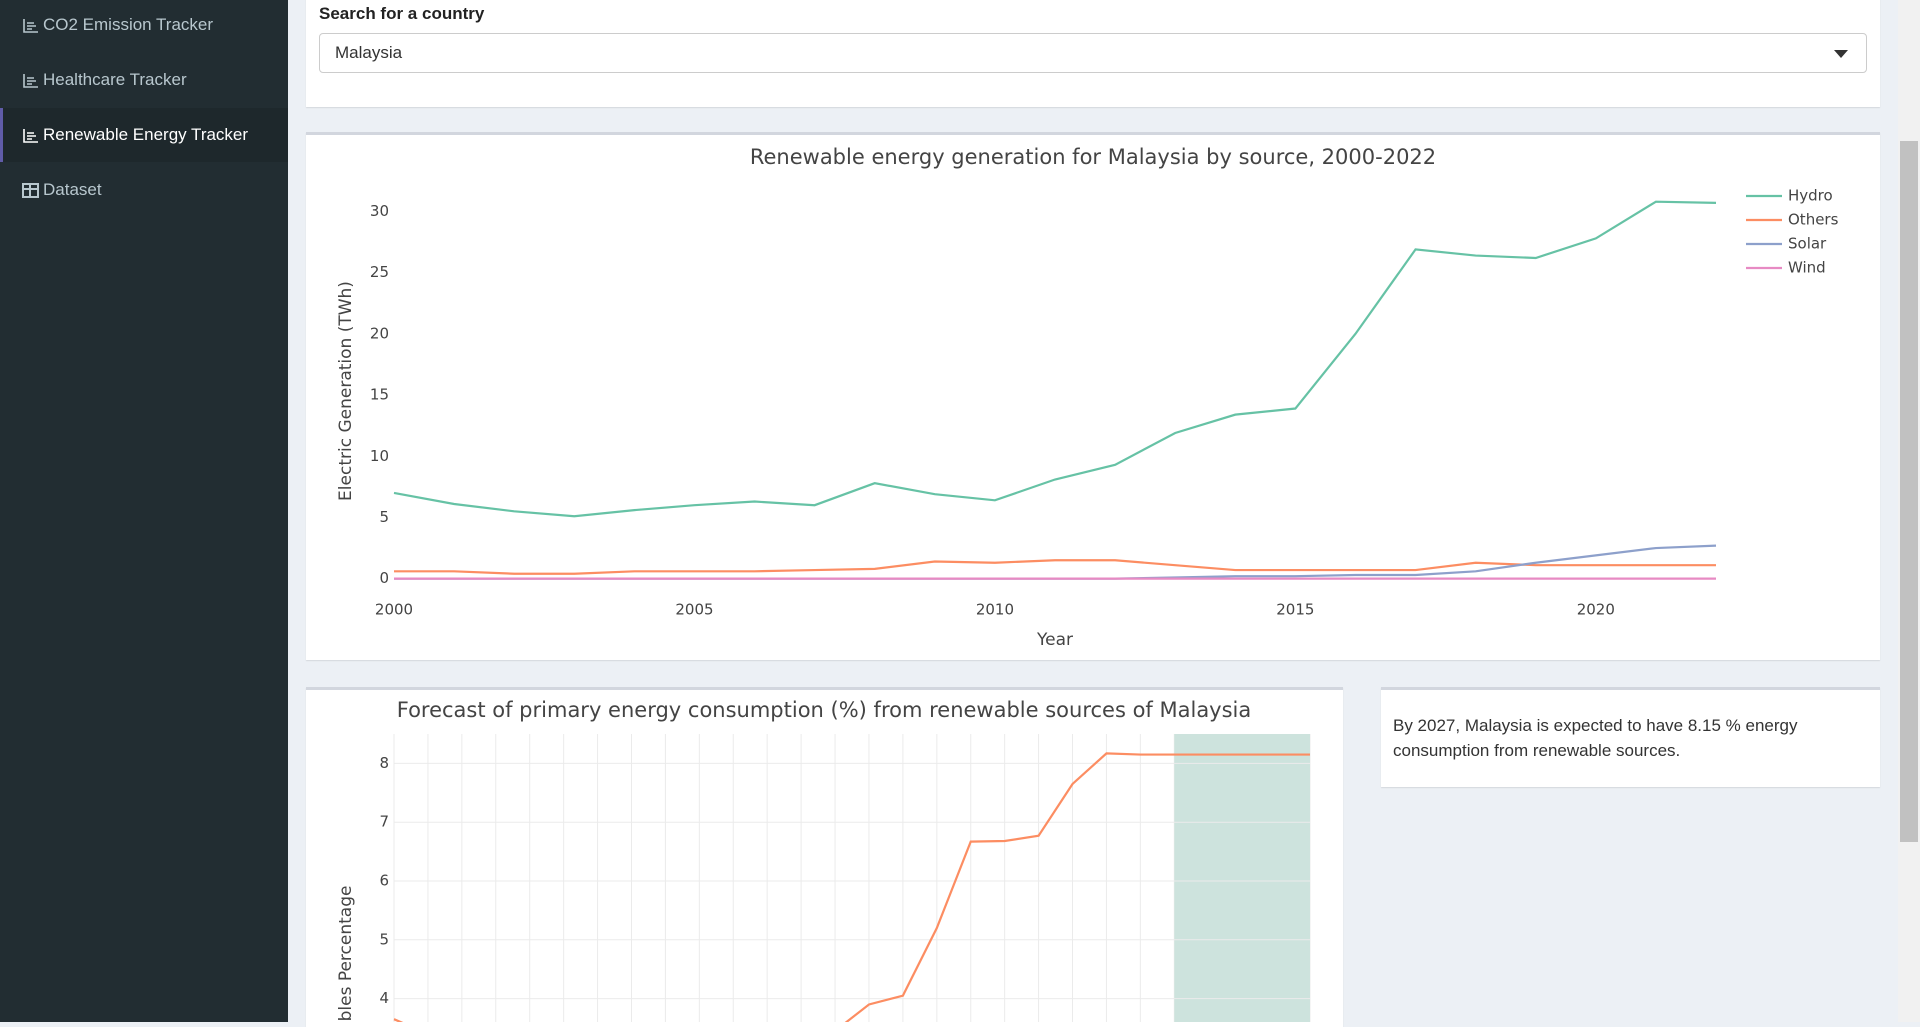 The width and height of the screenshot is (1920, 1027). I want to click on y-tick-label: 7, so click(384, 822).